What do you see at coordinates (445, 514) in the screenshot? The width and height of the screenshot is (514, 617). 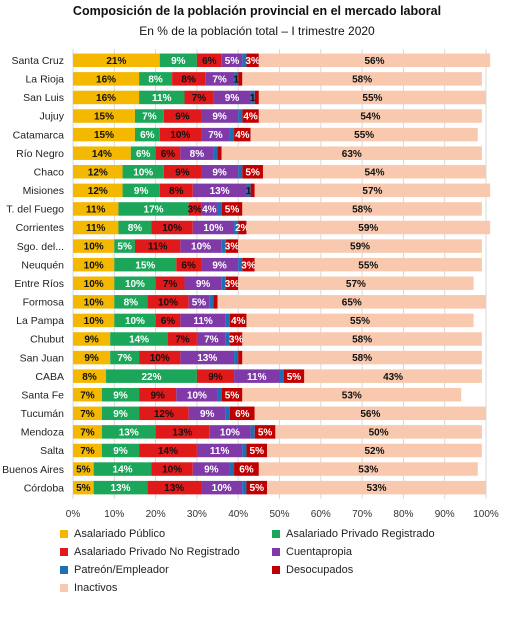 I see `x-tick-label: 90%` at bounding box center [445, 514].